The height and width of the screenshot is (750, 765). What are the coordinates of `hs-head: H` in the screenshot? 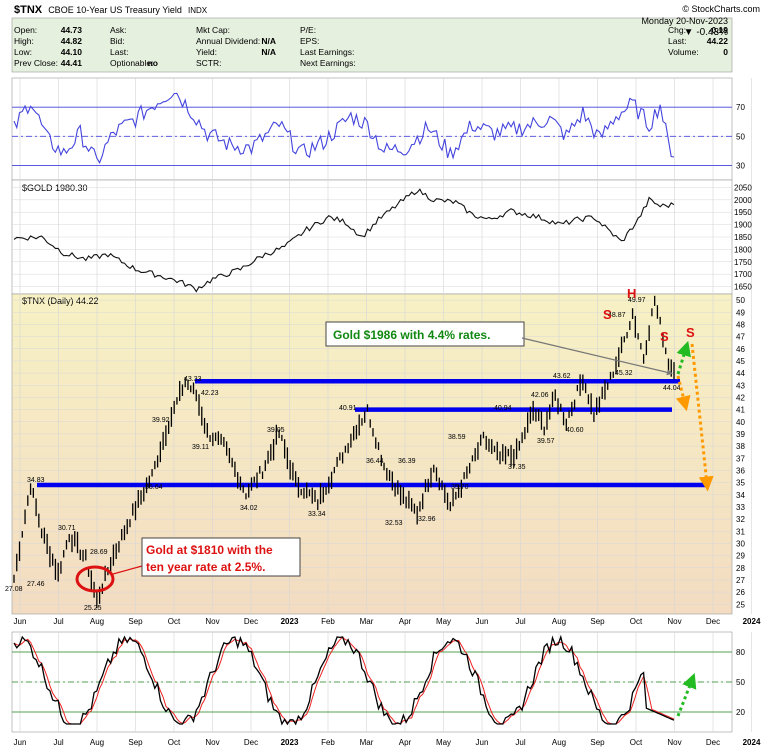 It's located at (631, 293).